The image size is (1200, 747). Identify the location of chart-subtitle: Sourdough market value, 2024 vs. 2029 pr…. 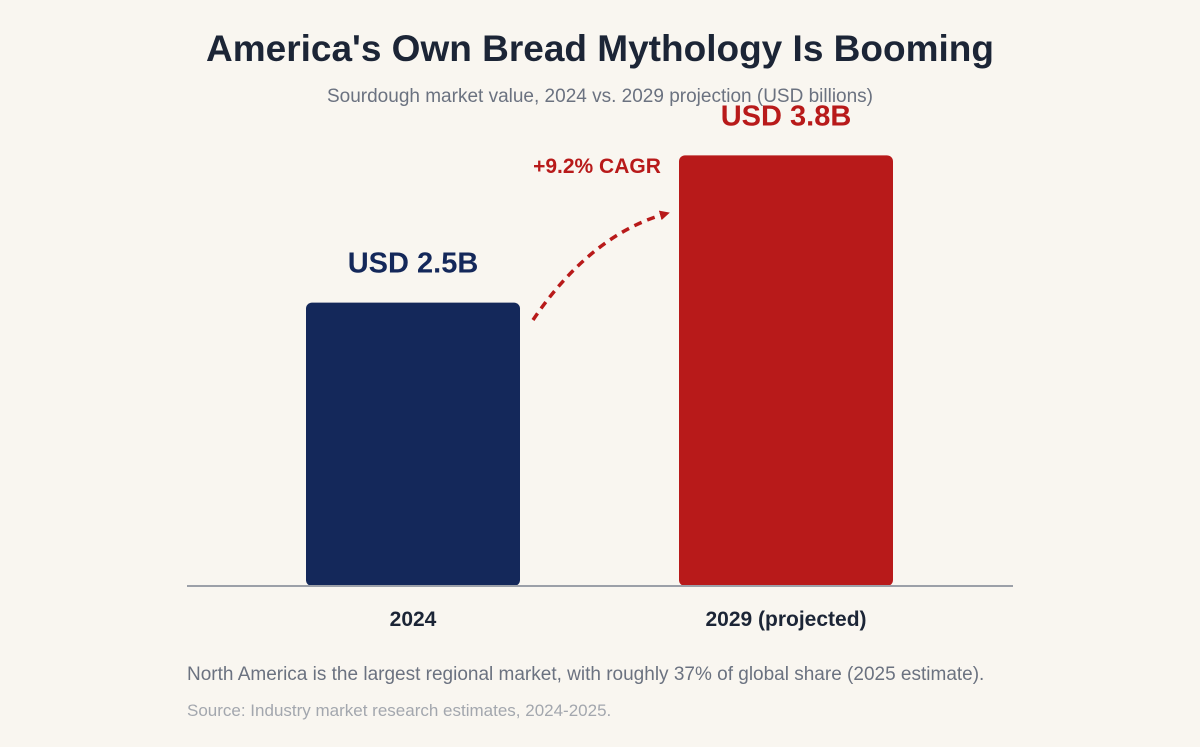
(600, 96).